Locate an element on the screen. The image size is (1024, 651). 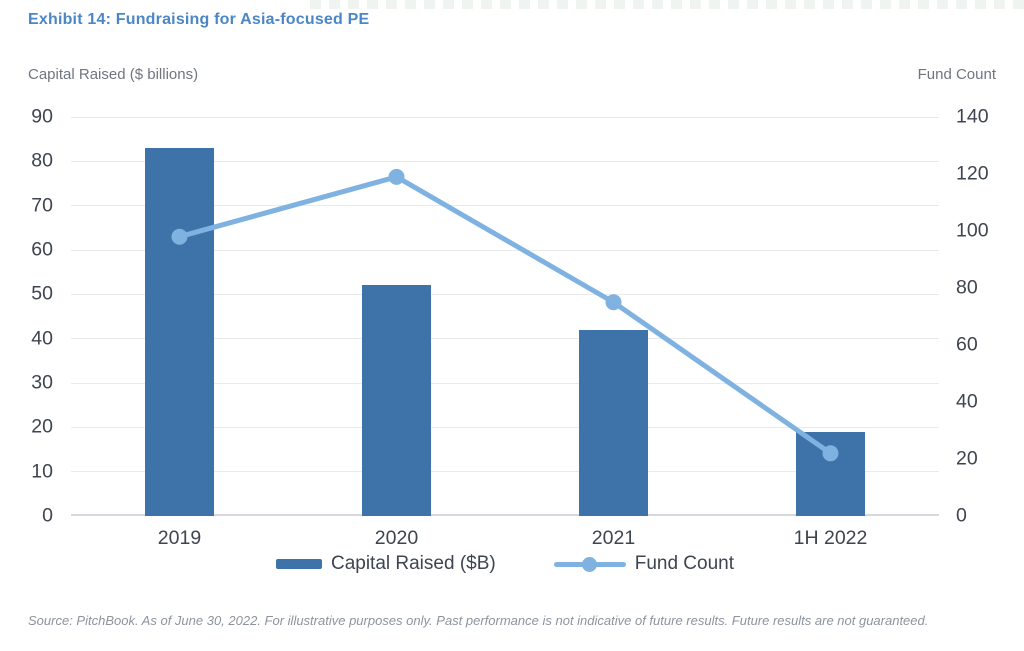
left-axis-tick-label: 20 is located at coordinates (42, 426).